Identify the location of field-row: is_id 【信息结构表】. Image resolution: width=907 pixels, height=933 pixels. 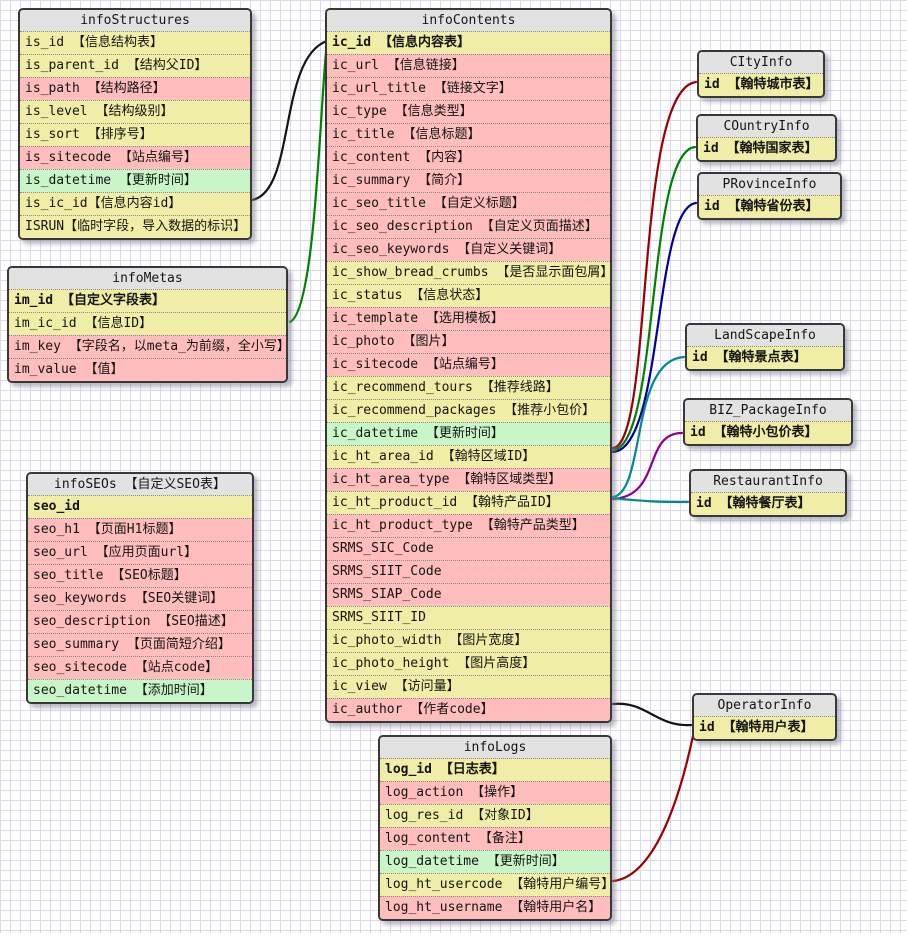
(135, 42).